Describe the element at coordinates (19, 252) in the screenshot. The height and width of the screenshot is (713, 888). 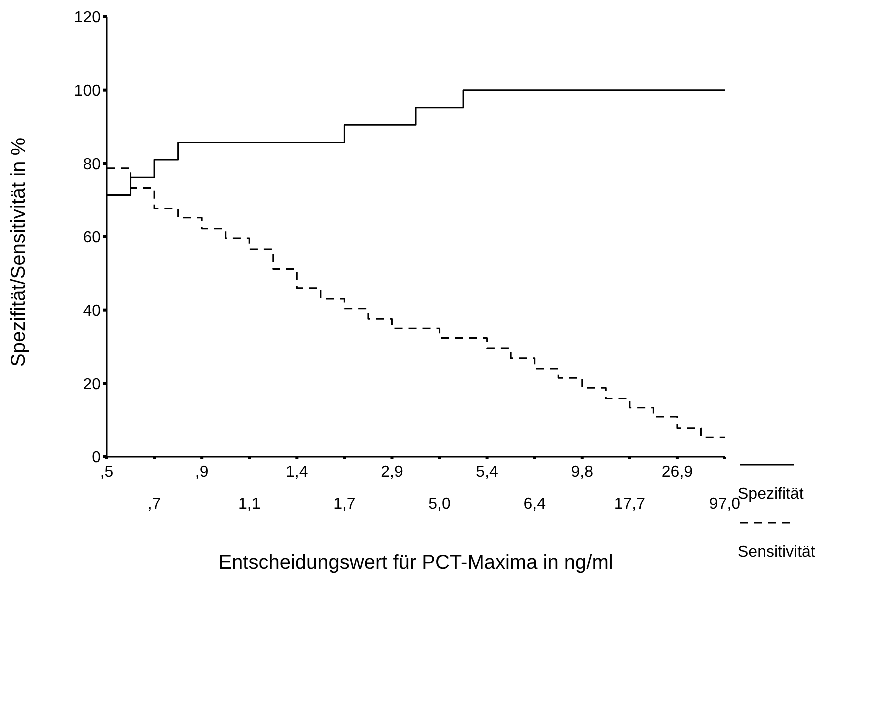
I see `y-axis-title: Spezifität/Sensitivität in %` at that location.